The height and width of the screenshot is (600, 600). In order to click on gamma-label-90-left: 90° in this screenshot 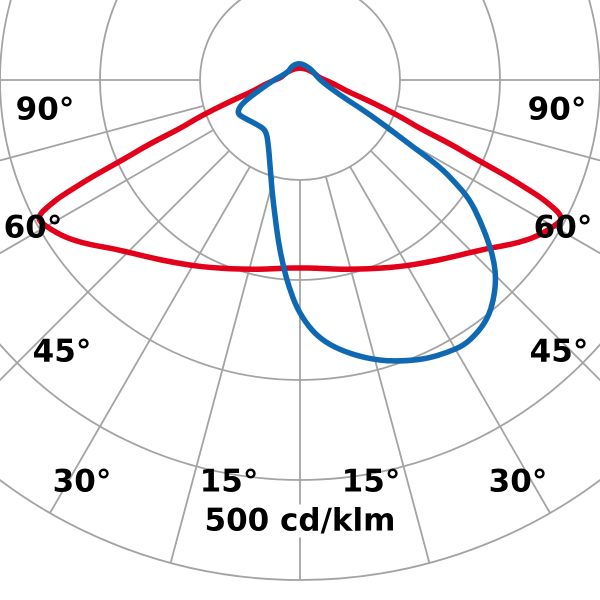, I will do `click(45, 109)`.